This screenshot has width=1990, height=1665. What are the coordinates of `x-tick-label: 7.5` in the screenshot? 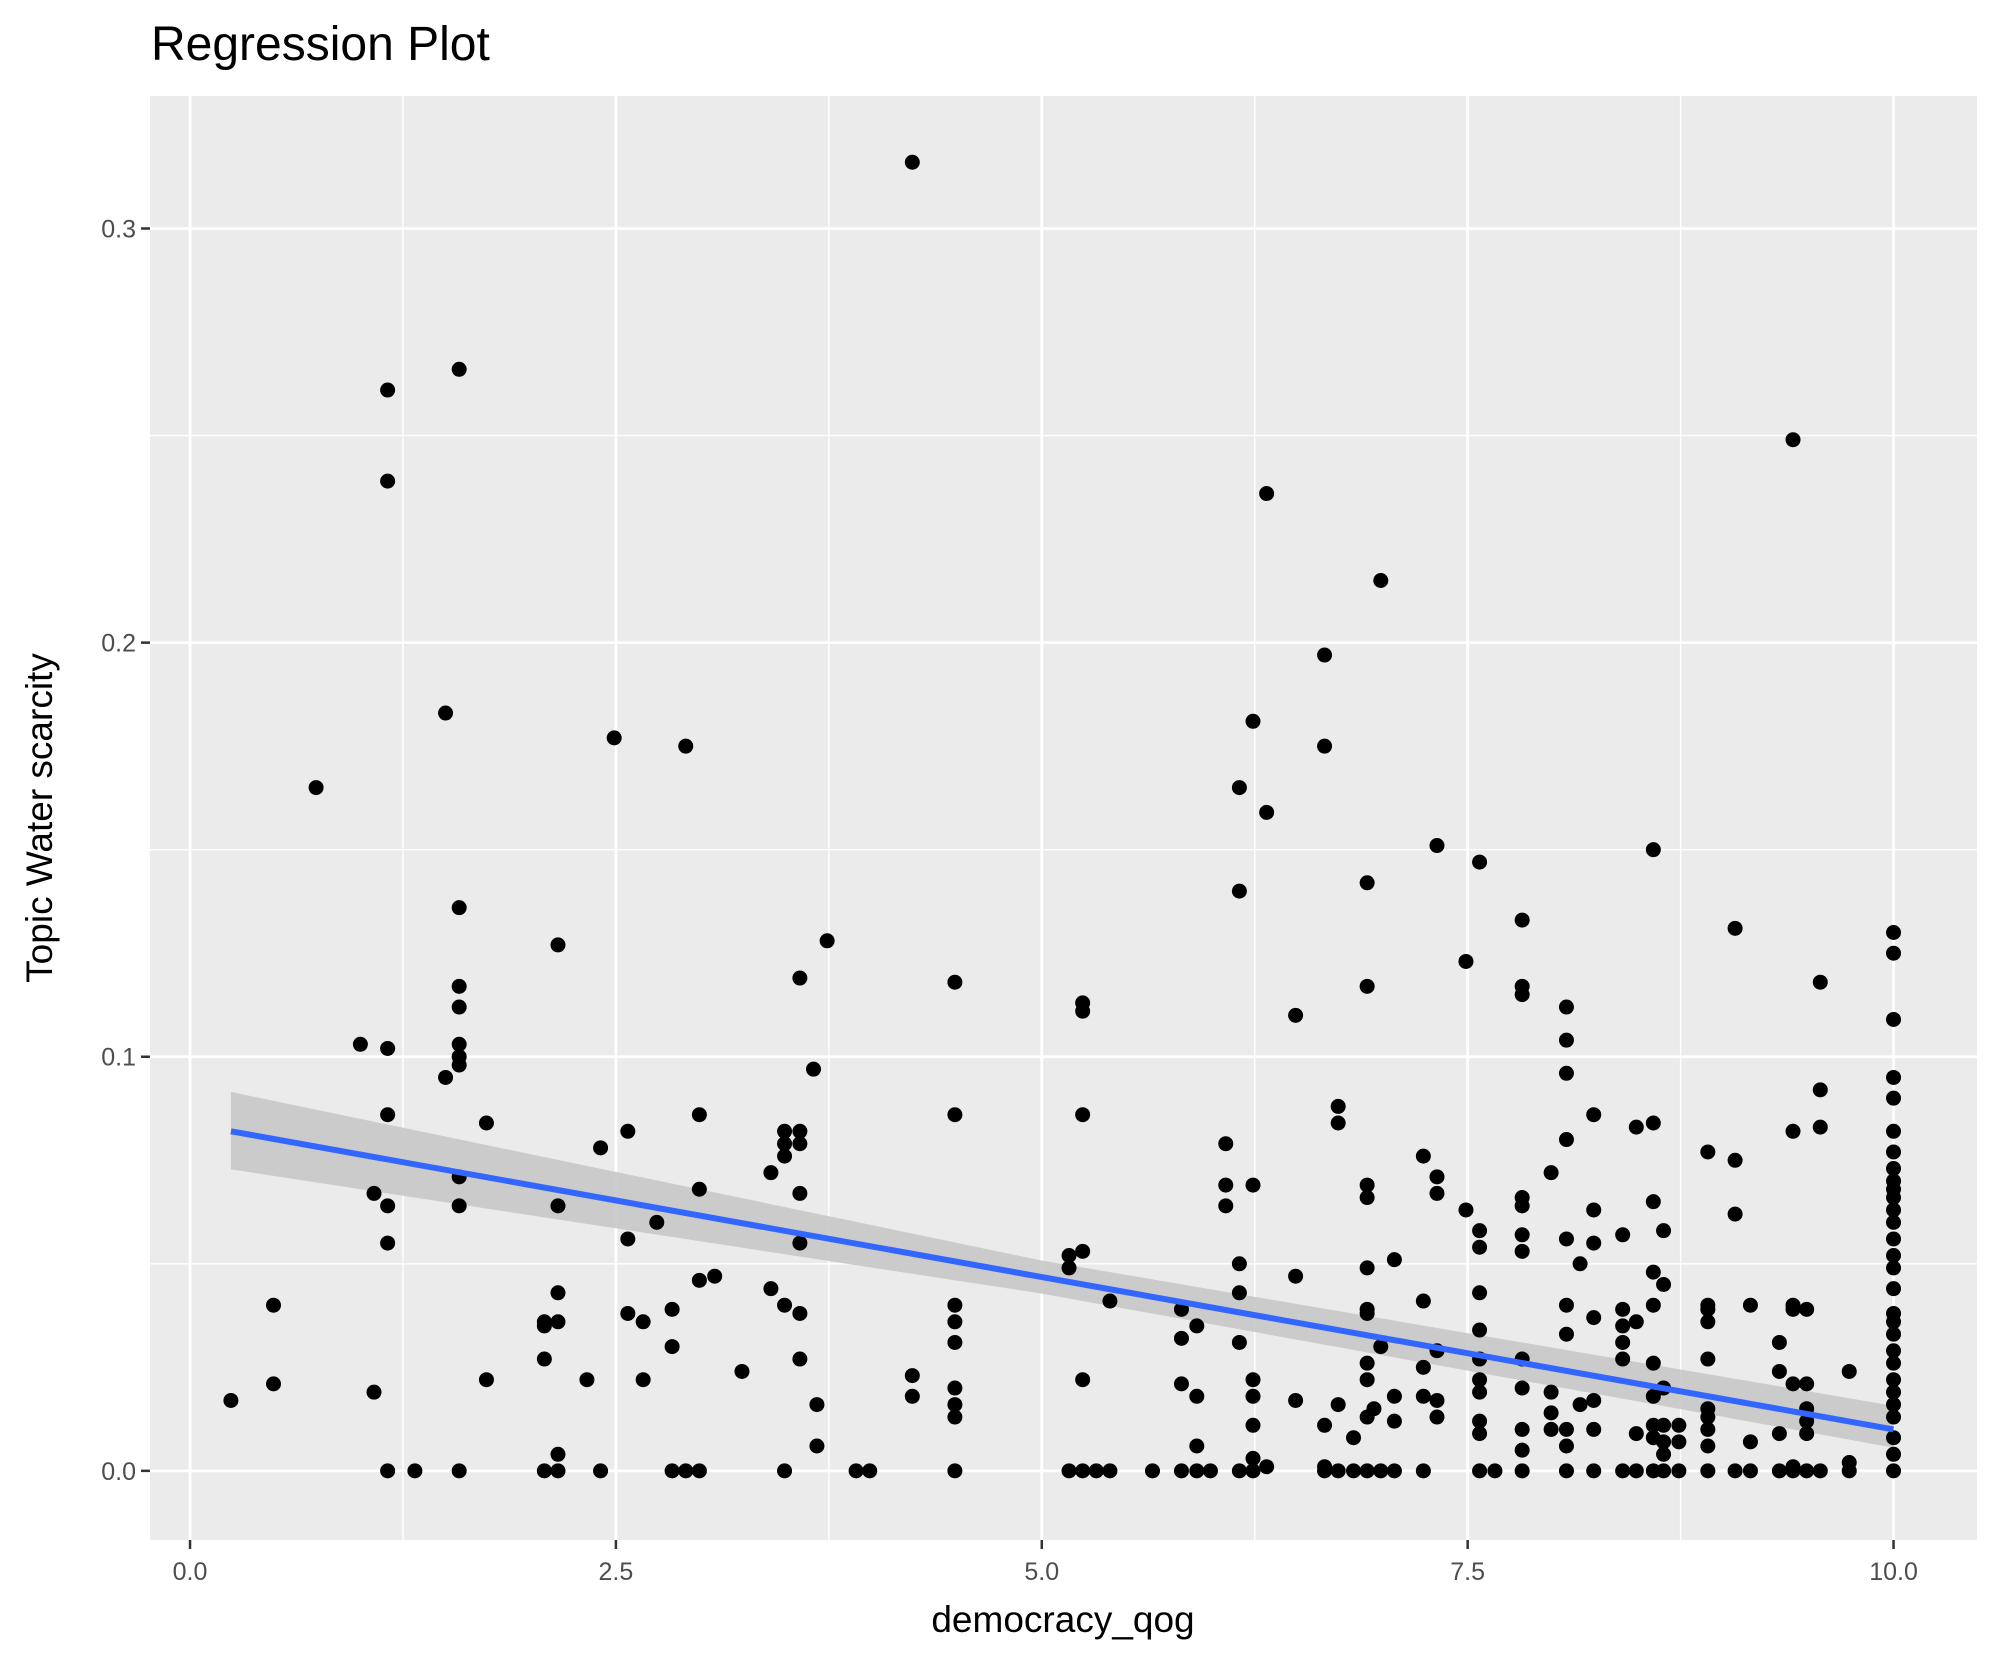 It's located at (1467, 1572).